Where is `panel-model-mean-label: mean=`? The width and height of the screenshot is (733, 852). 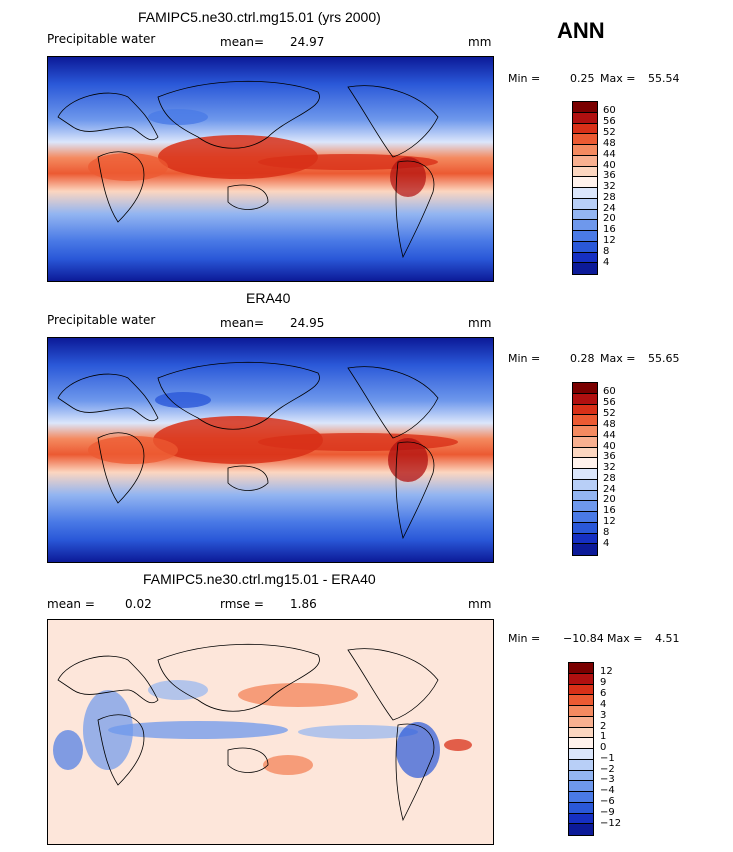 panel-model-mean-label: mean= is located at coordinates (242, 42).